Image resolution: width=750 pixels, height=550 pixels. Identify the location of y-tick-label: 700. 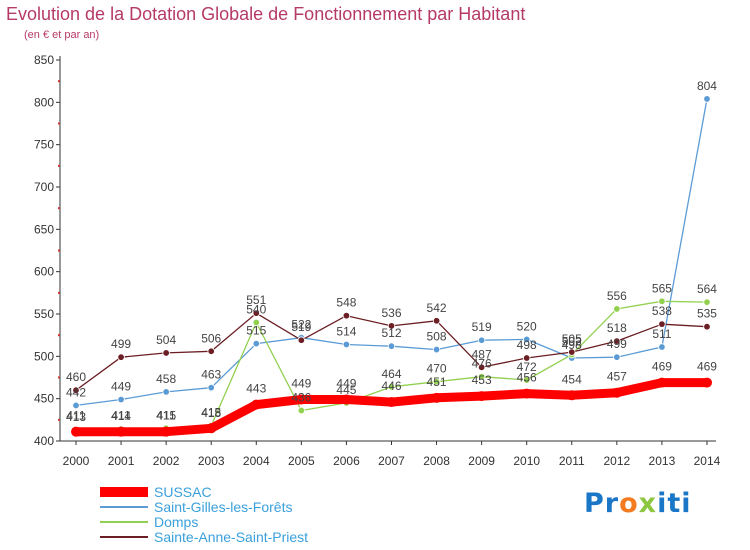
(44, 187).